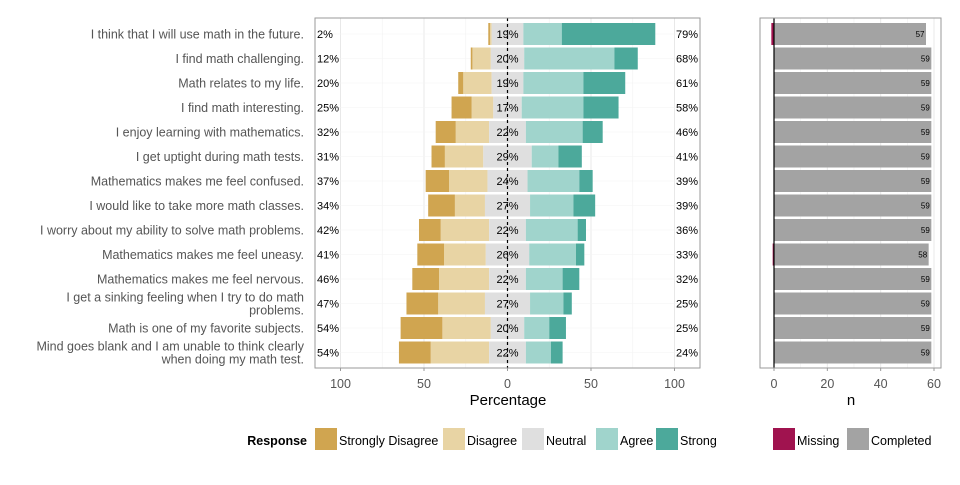 This screenshot has height=485, width=960. Describe the element at coordinates (698, 441) in the screenshot. I see `legend-label: Strong` at that location.